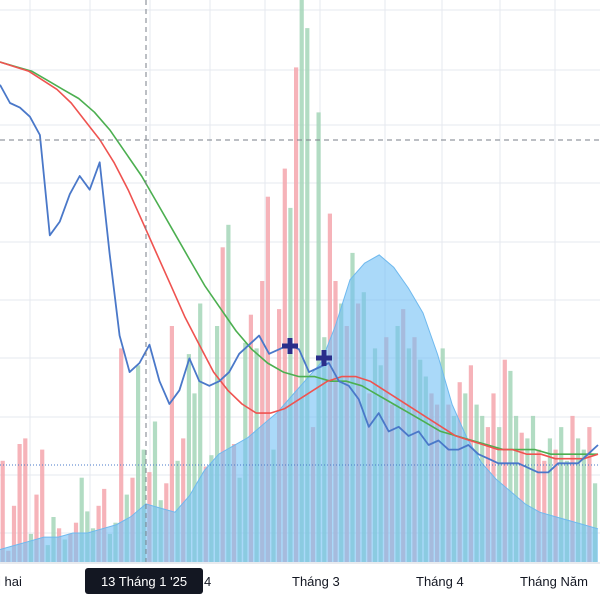 The height and width of the screenshot is (600, 600). I want to click on crosshair-date-label: 13 Tháng 1 '25, so click(144, 581).